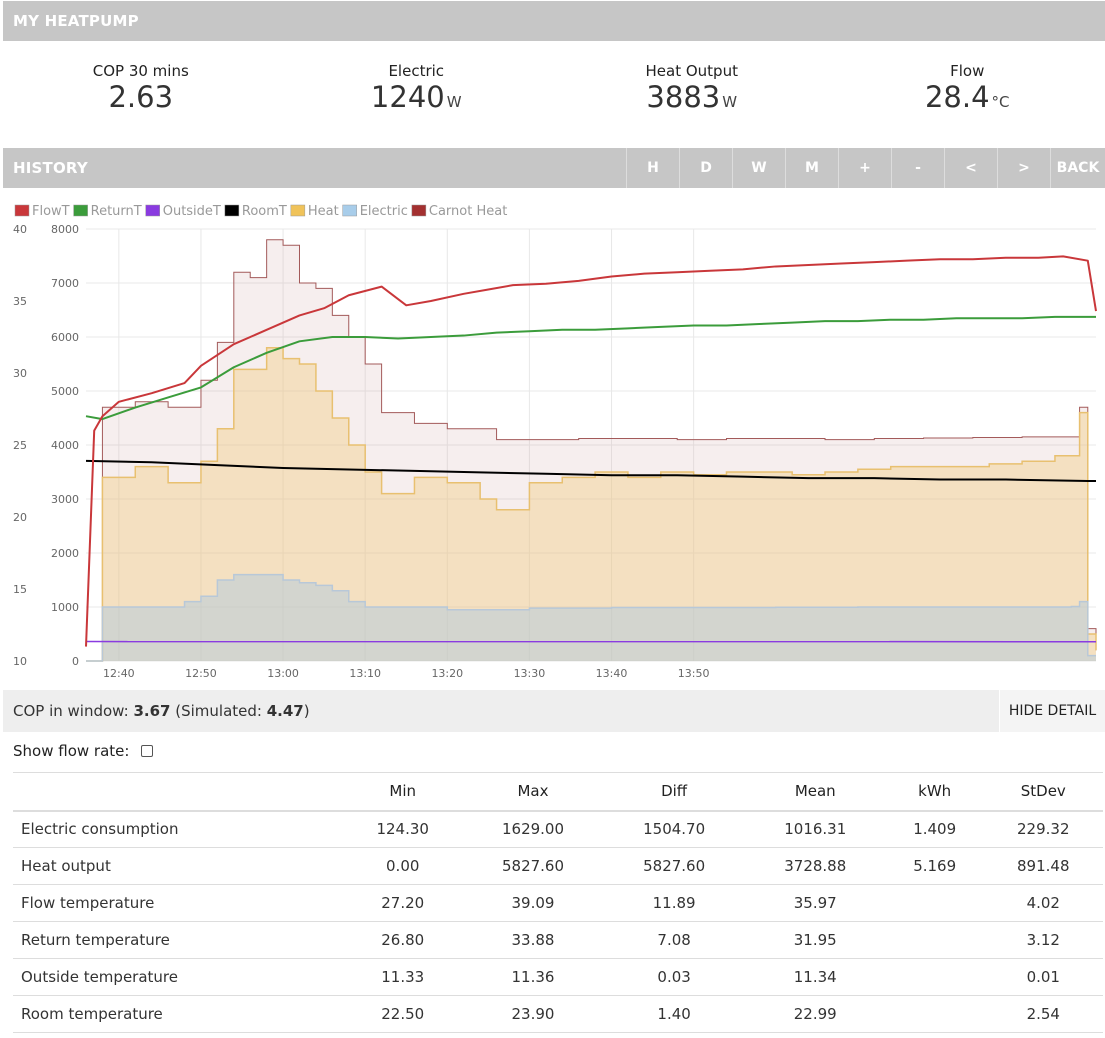 The image size is (1105, 1038). I want to click on y-left-tick-label: 20, so click(20, 517).